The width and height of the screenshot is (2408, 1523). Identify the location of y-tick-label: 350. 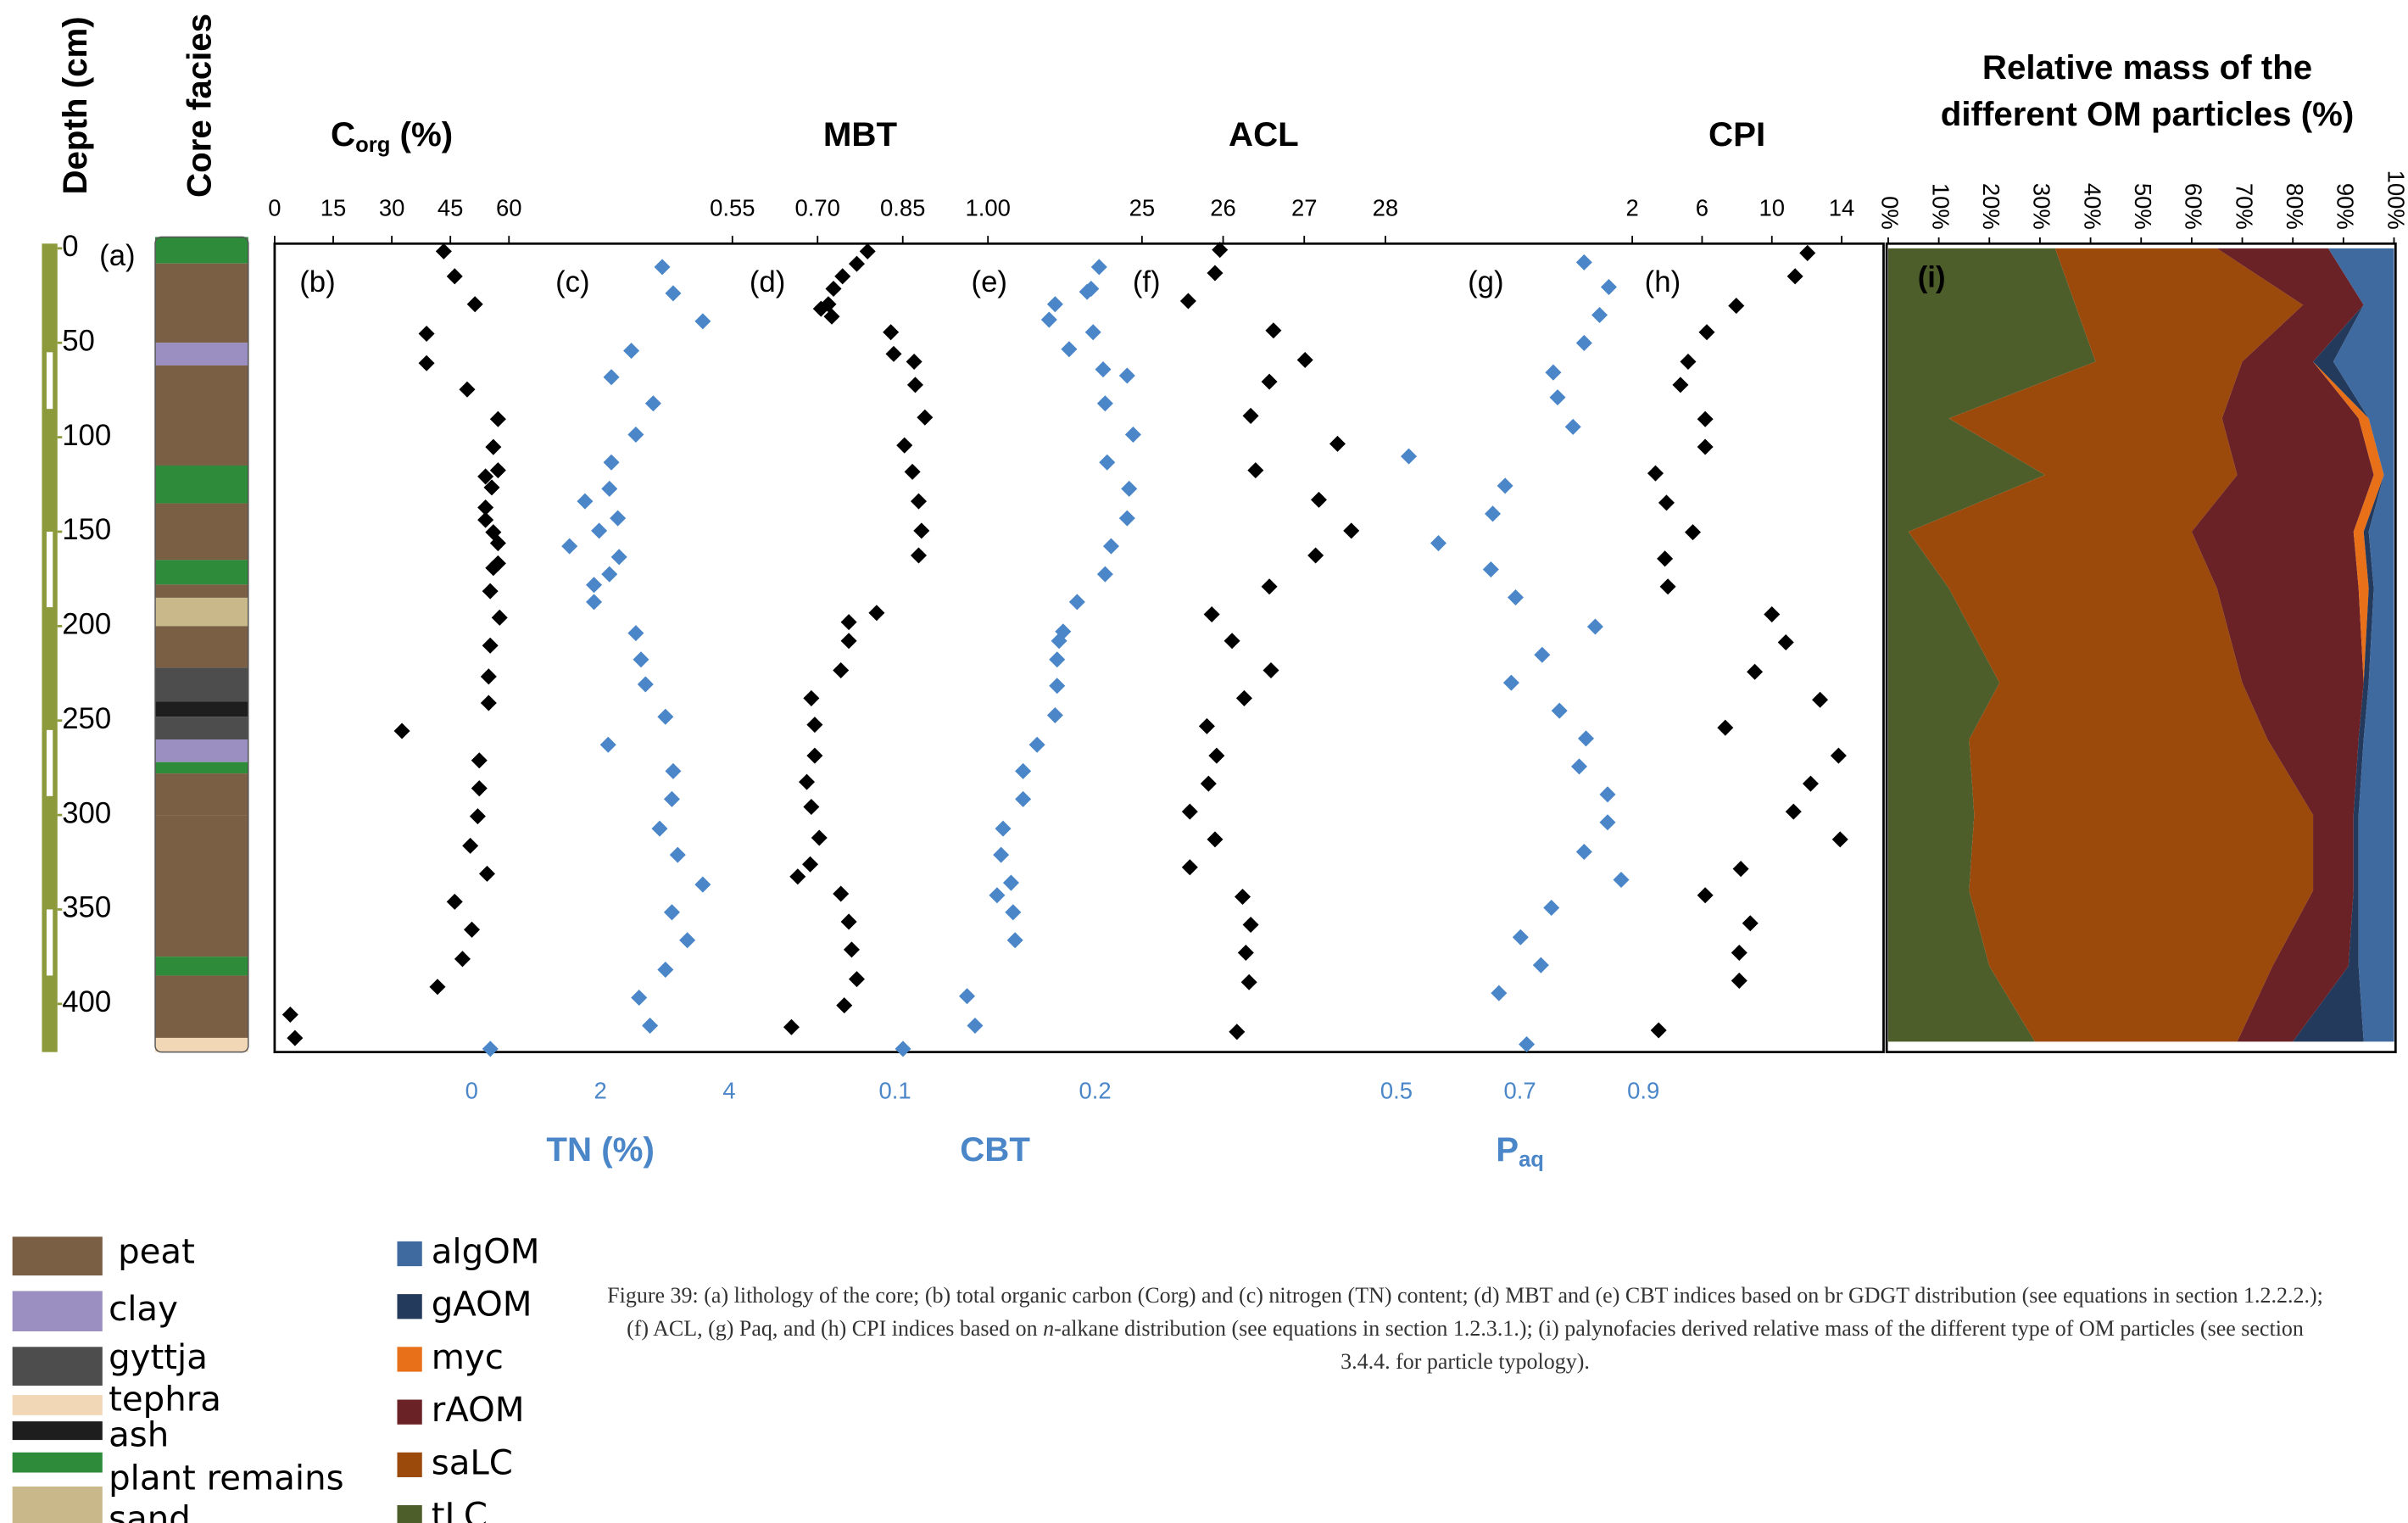
(86, 908).